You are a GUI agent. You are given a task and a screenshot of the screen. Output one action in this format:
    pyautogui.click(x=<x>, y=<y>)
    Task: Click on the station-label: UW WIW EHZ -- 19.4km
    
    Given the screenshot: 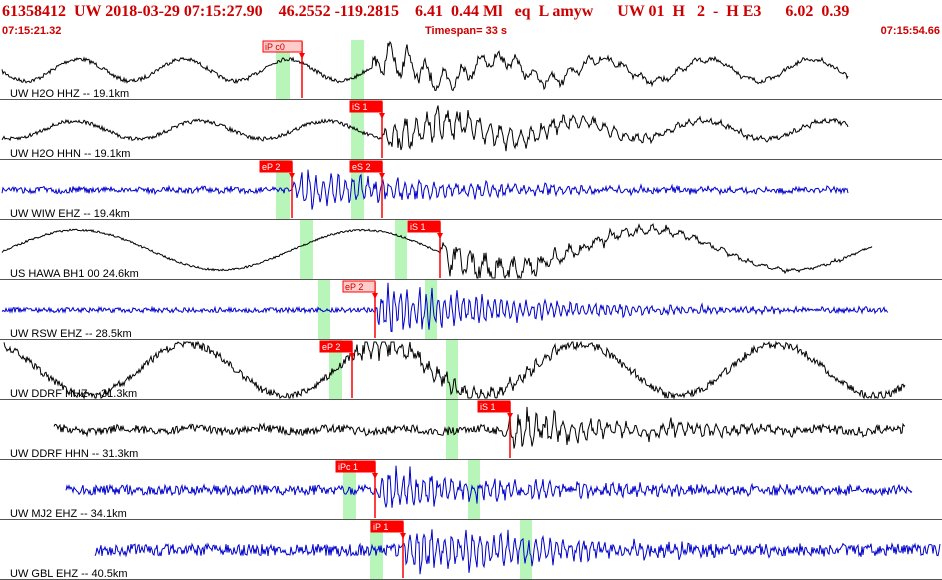 What is the action you would take?
    pyautogui.click(x=70, y=214)
    